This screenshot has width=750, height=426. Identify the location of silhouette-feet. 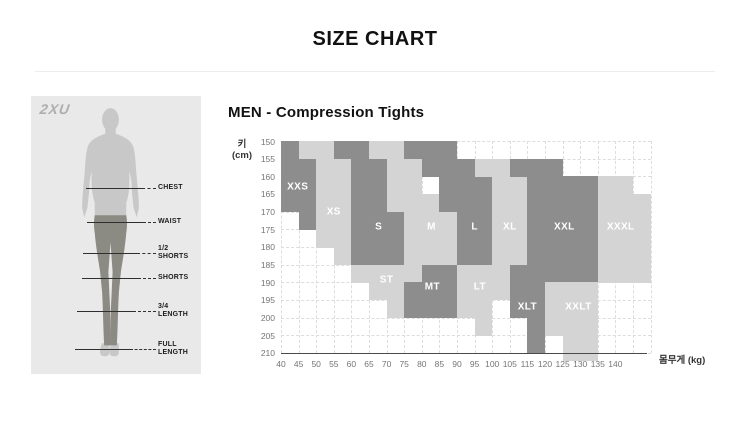
(109, 350).